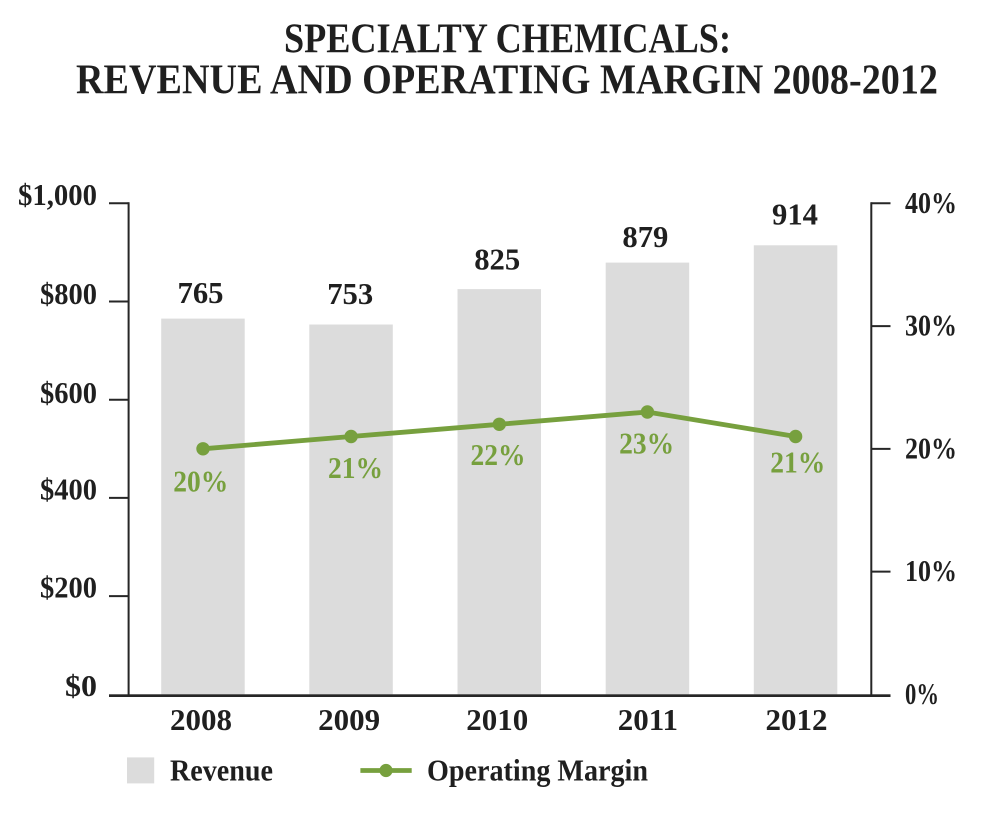 Image resolution: width=1004 pixels, height=818 pixels. Describe the element at coordinates (507, 81) in the screenshot. I see `svg-text:REVENUE AND OPERATING MARGIN 2: REVENUE AND OPERATING MARGIN 2008-2012` at that location.